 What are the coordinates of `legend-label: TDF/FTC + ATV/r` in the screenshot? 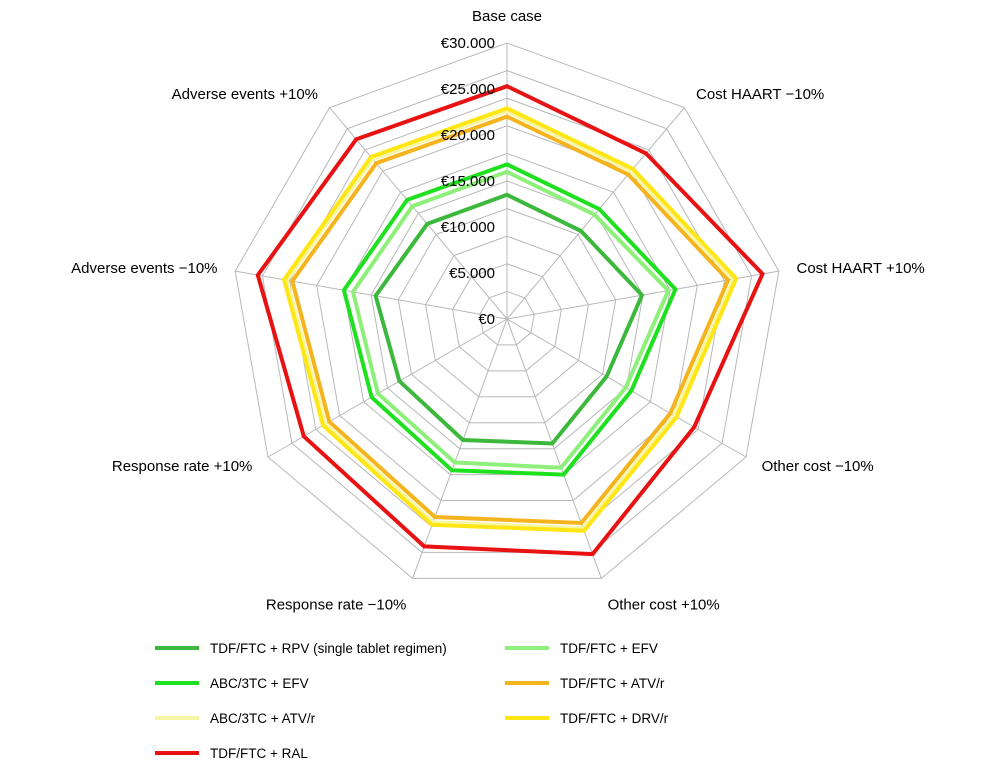 It's located at (612, 683).